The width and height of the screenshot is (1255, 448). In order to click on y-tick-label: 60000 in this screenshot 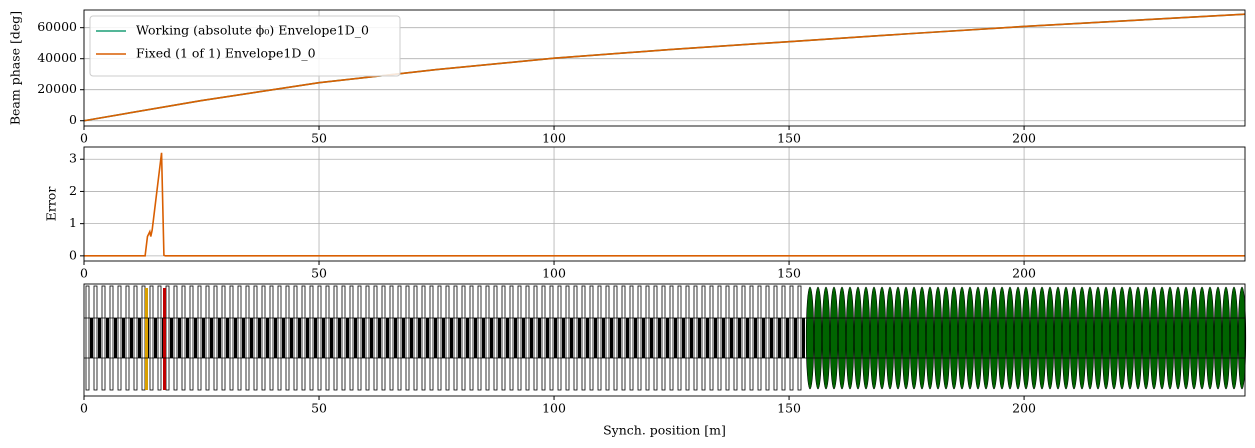, I will do `click(57, 26)`.